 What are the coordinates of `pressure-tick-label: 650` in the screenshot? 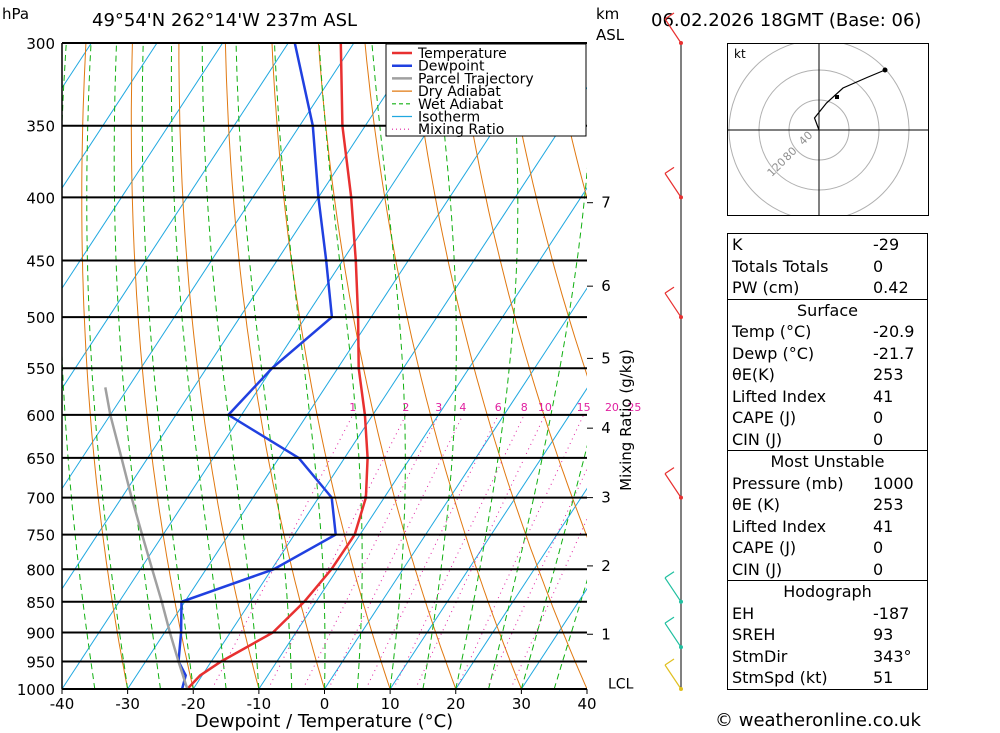 It's located at (40, 459).